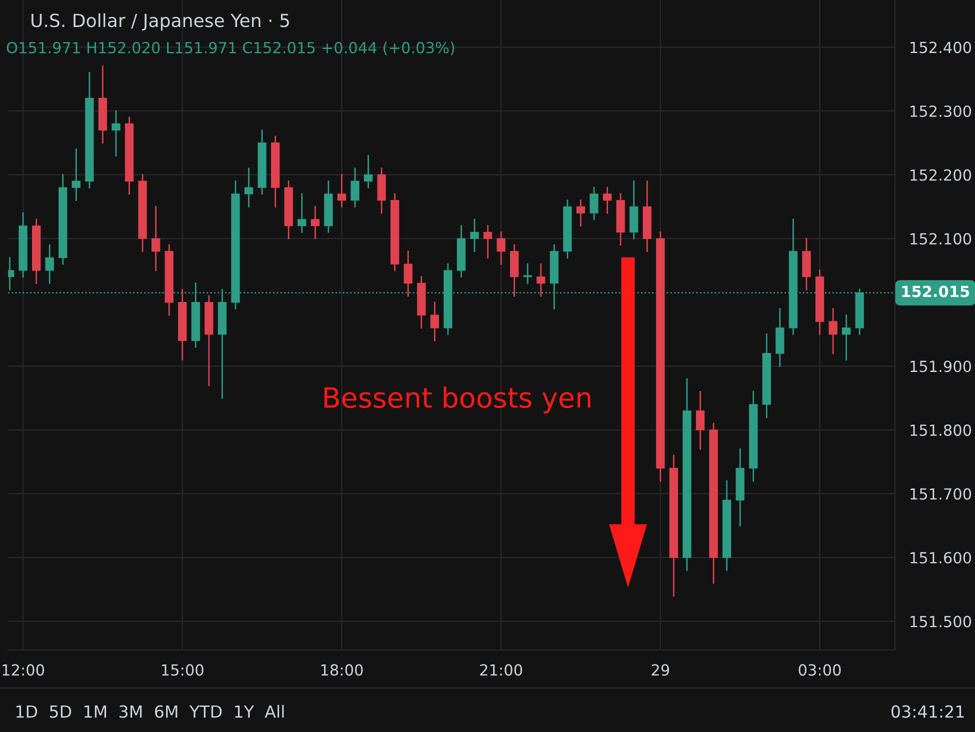  Describe the element at coordinates (941, 111) in the screenshot. I see `y-tick-label: 152.300` at that location.